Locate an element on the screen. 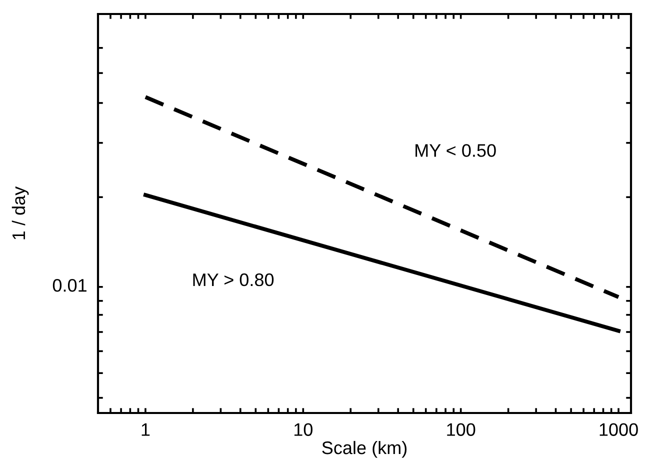 The image size is (647, 475). text: MY < 0.50 is located at coordinates (456, 150).